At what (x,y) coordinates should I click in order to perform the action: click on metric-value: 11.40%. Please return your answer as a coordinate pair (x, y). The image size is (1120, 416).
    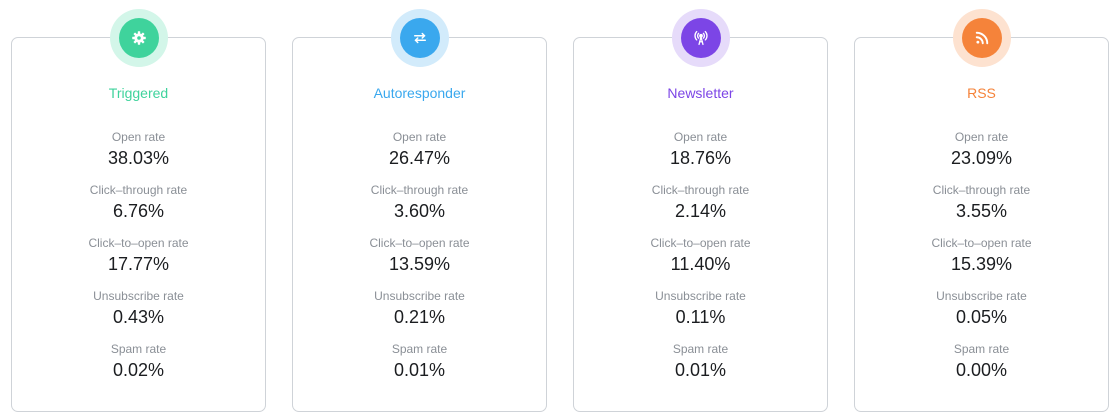
    Looking at the image, I should click on (700, 264).